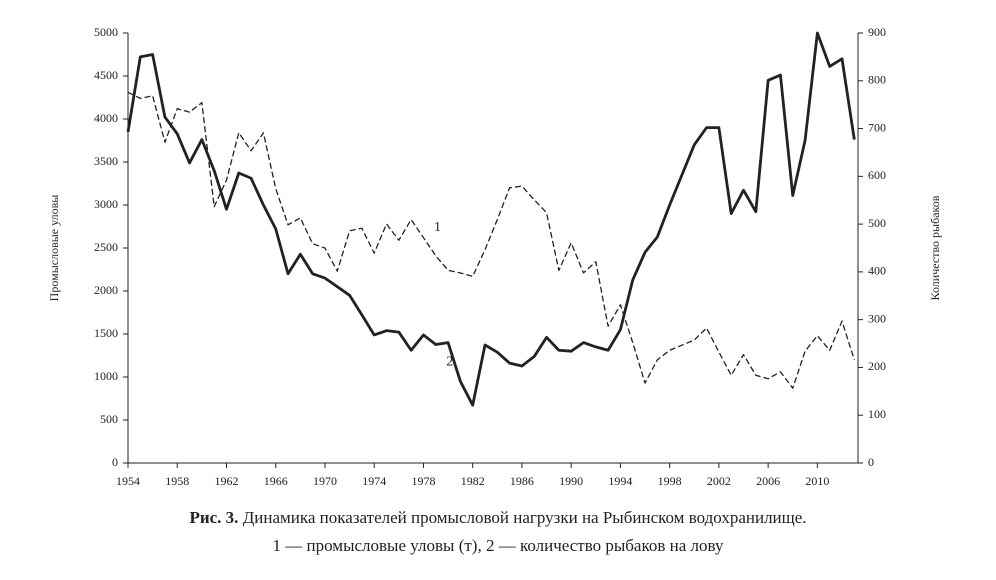  Describe the element at coordinates (54, 248) in the screenshot. I see `y-axis-label: Промысловые уловы` at that location.